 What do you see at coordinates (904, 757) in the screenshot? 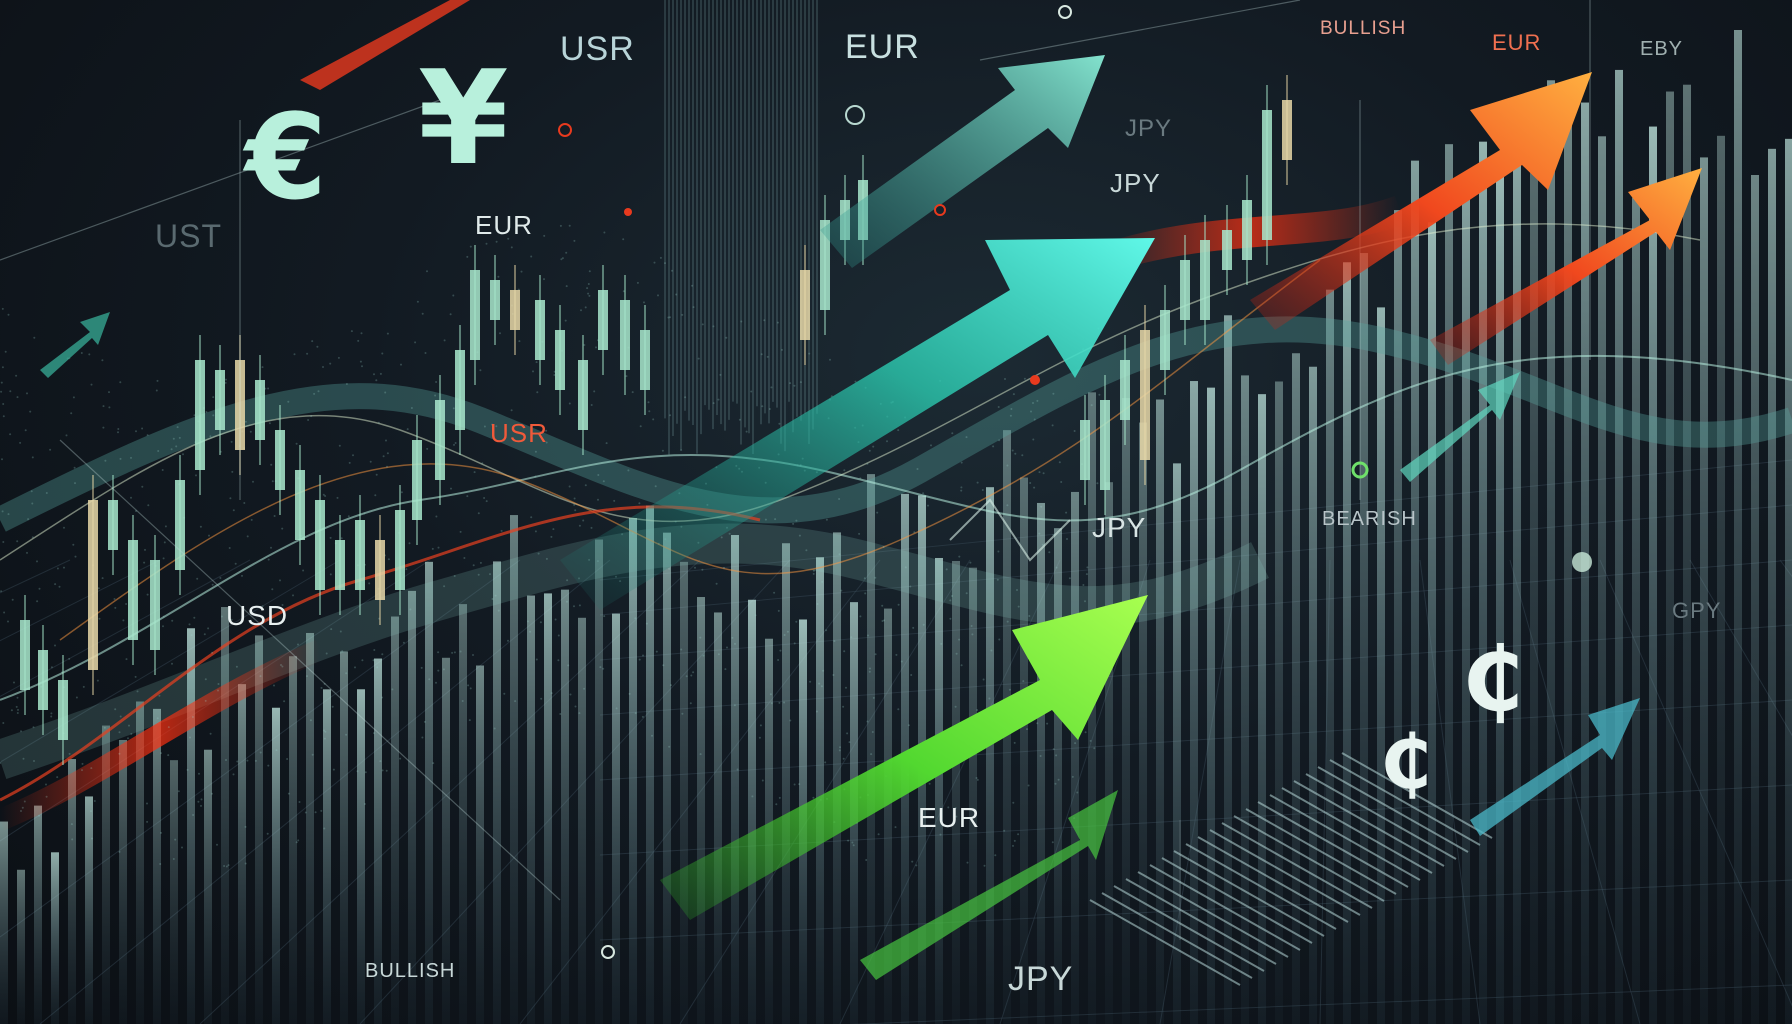
I see `green-arrow` at bounding box center [904, 757].